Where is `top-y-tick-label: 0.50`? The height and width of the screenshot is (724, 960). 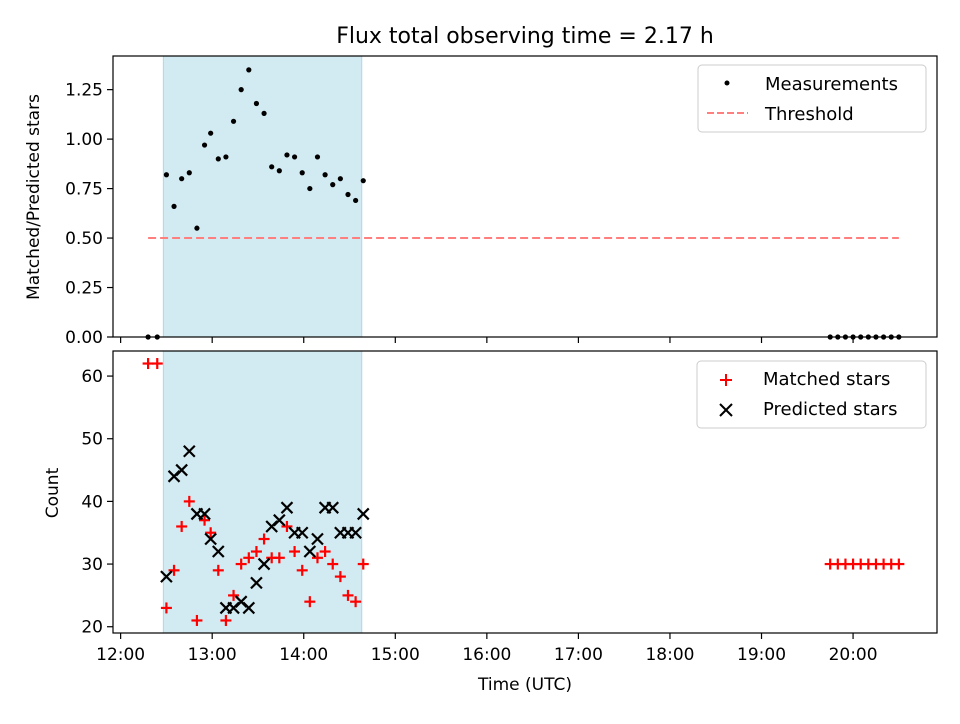 top-y-tick-label: 0.50 is located at coordinates (84, 239).